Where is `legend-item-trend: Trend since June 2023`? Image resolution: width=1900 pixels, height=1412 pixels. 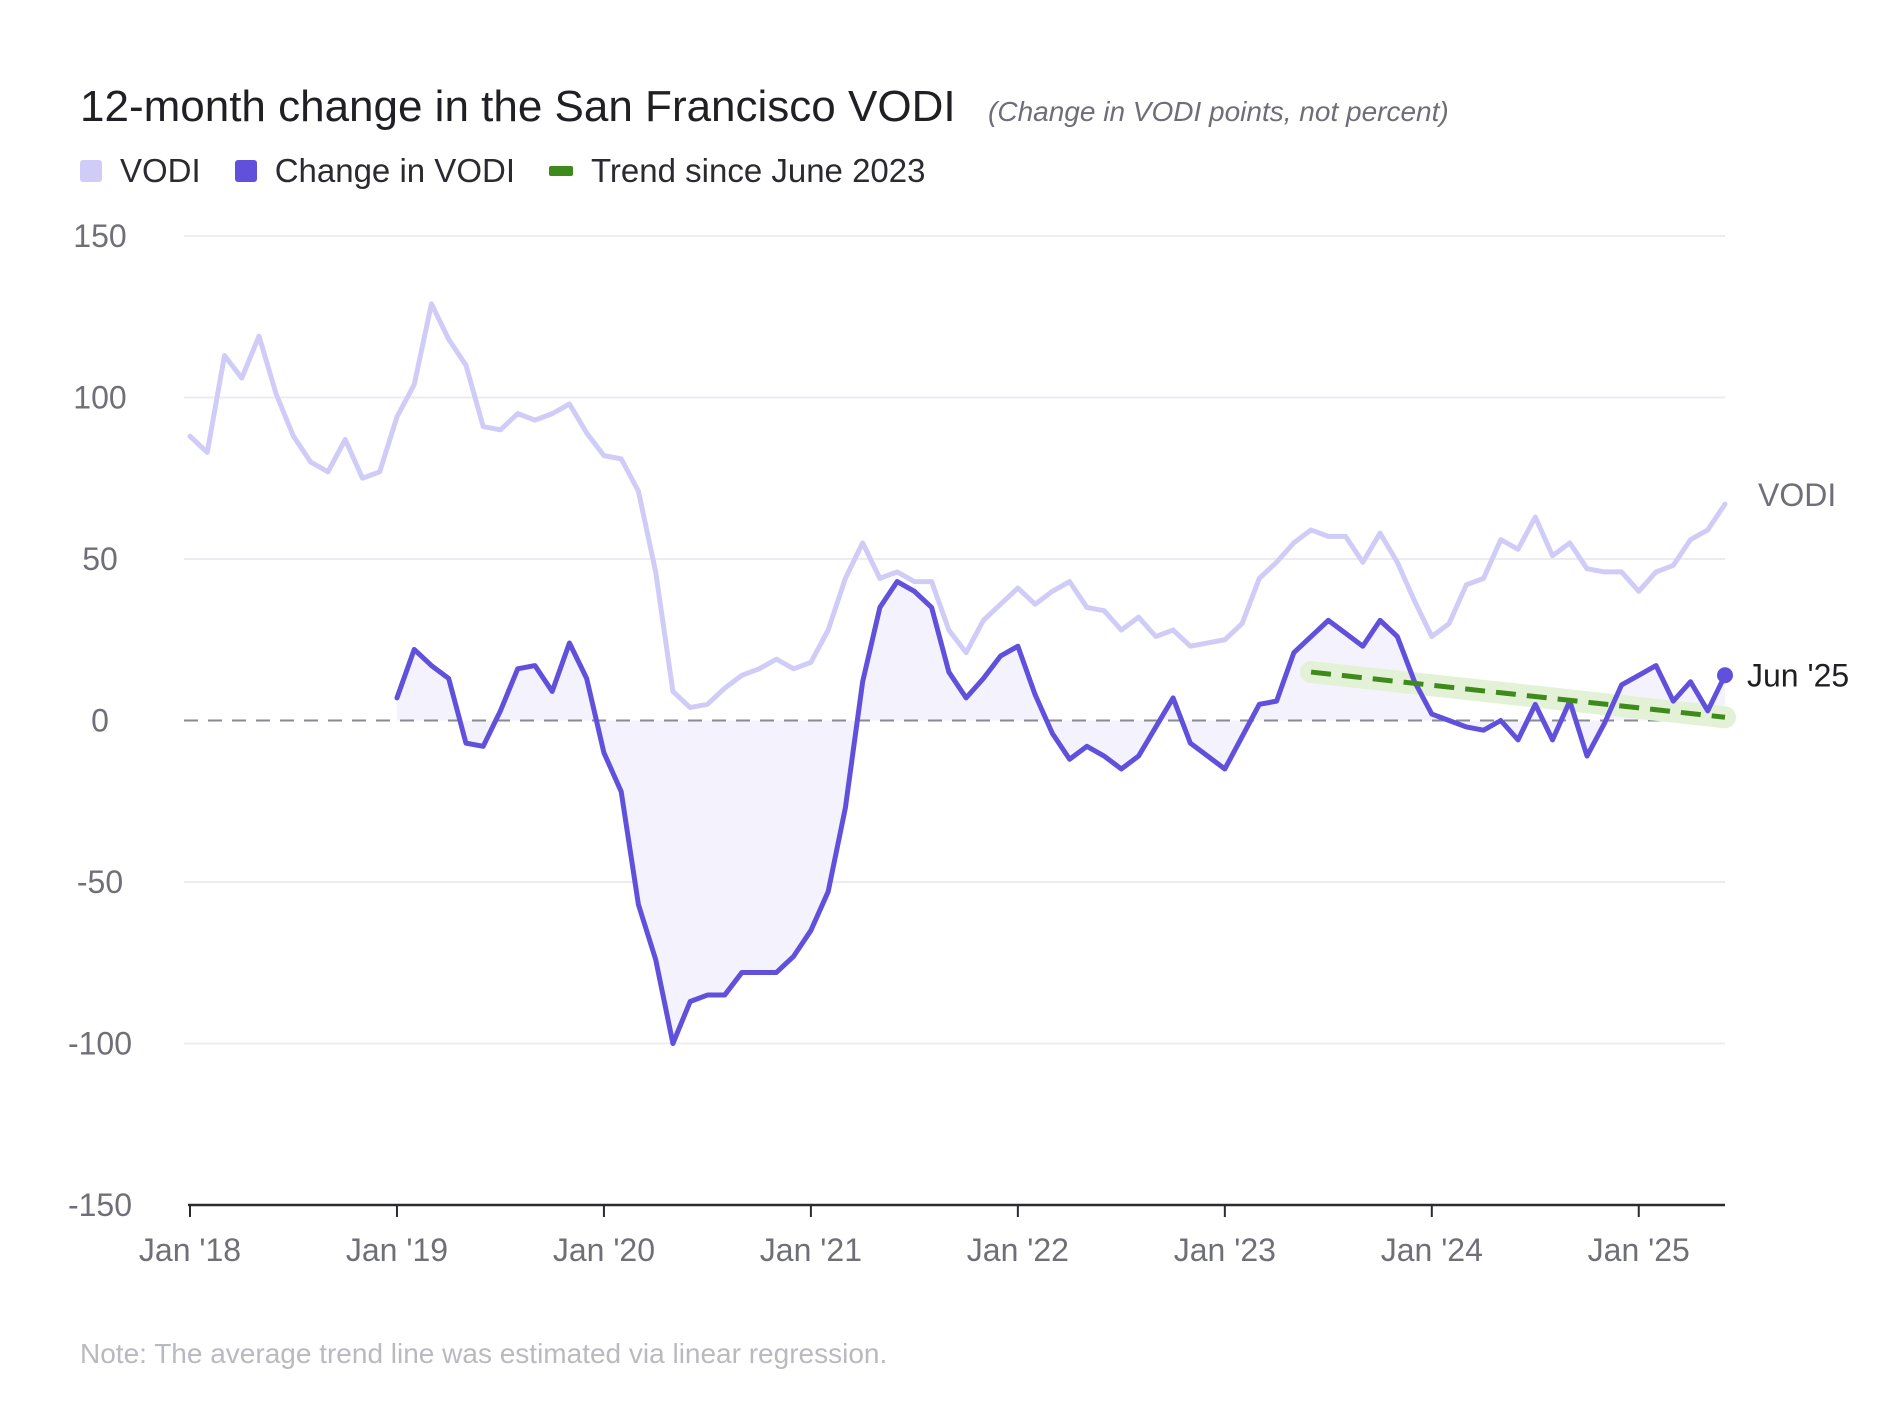 legend-item-trend: Trend since June 2023 is located at coordinates (737, 171).